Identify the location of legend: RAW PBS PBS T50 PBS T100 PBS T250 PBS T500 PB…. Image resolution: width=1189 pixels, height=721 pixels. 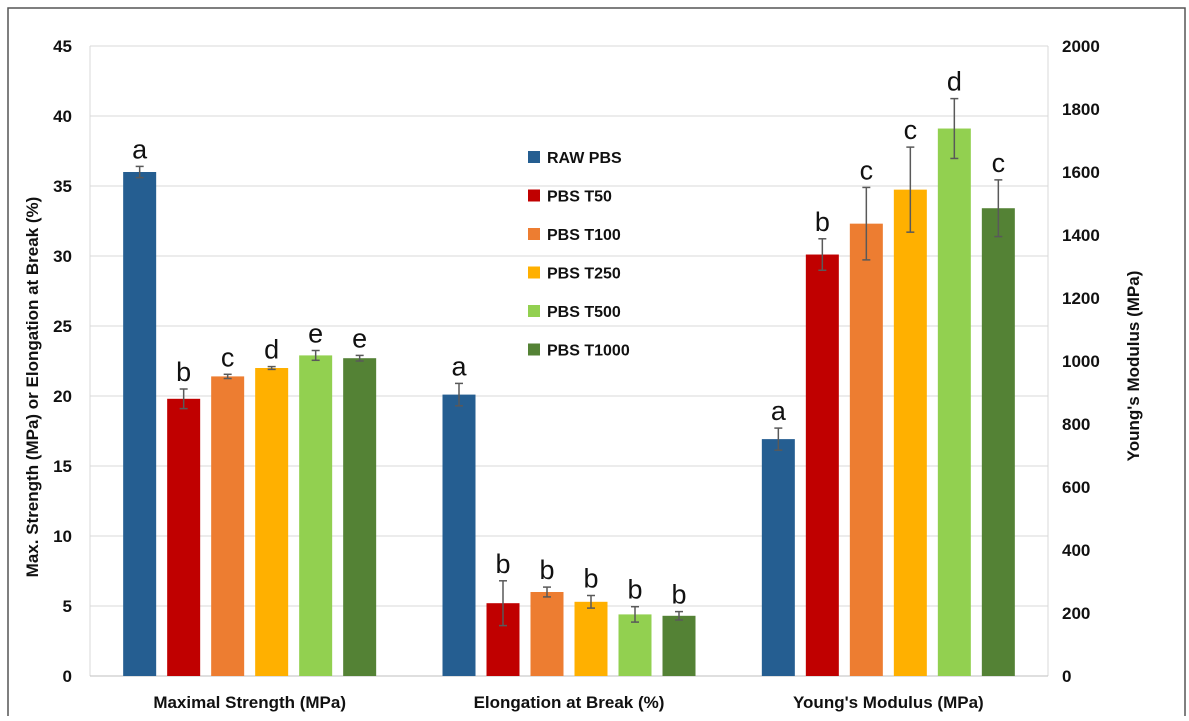
(579, 255).